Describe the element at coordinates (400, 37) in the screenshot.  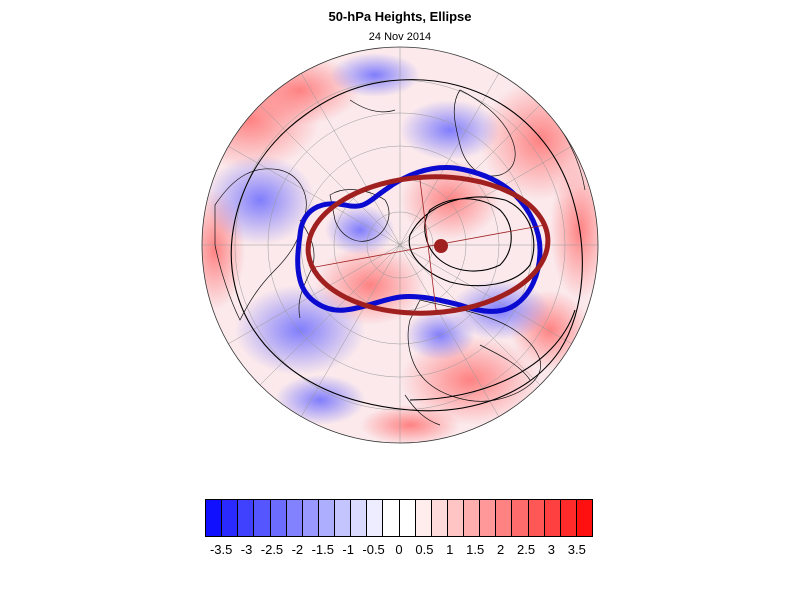
I see `map-date: 24 Nov 2014` at that location.